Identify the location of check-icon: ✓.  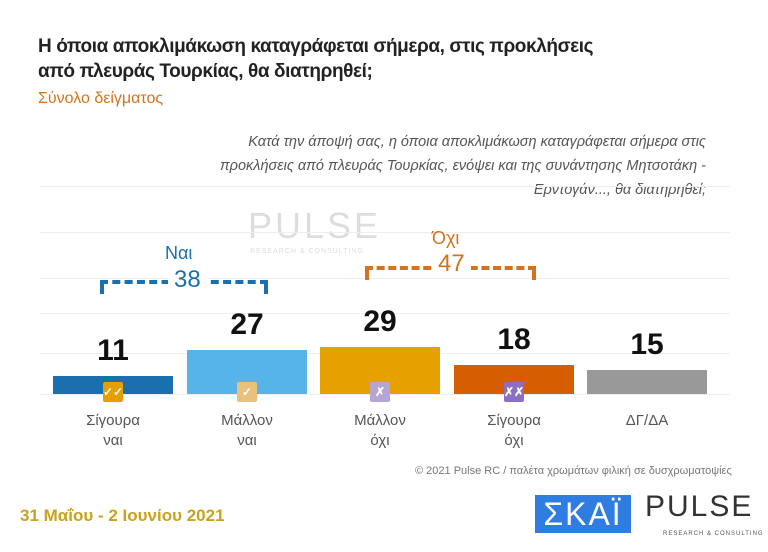
(247, 392).